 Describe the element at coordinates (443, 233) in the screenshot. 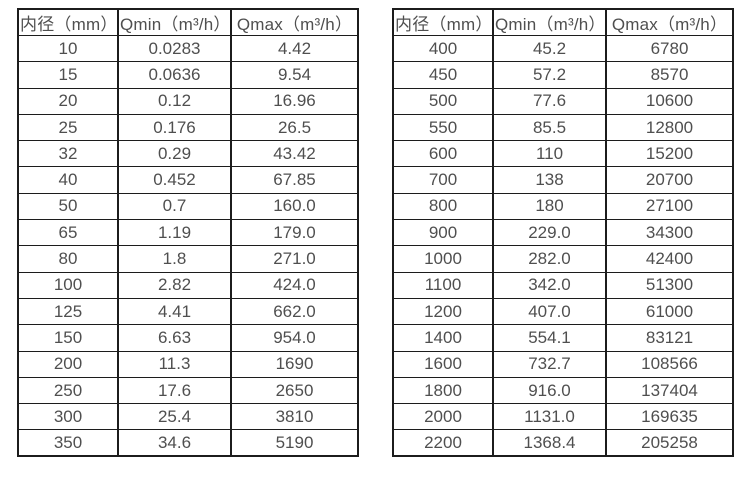

I see `table-cell: 900` at that location.